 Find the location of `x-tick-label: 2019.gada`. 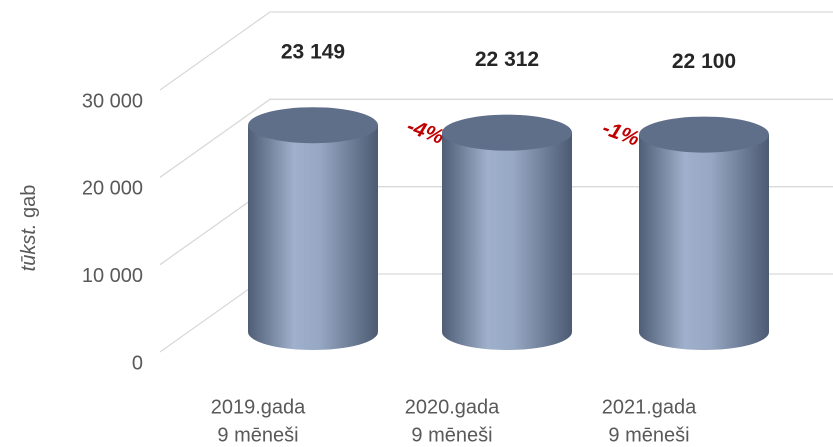

x-tick-label: 2019.gada is located at coordinates (258, 407).